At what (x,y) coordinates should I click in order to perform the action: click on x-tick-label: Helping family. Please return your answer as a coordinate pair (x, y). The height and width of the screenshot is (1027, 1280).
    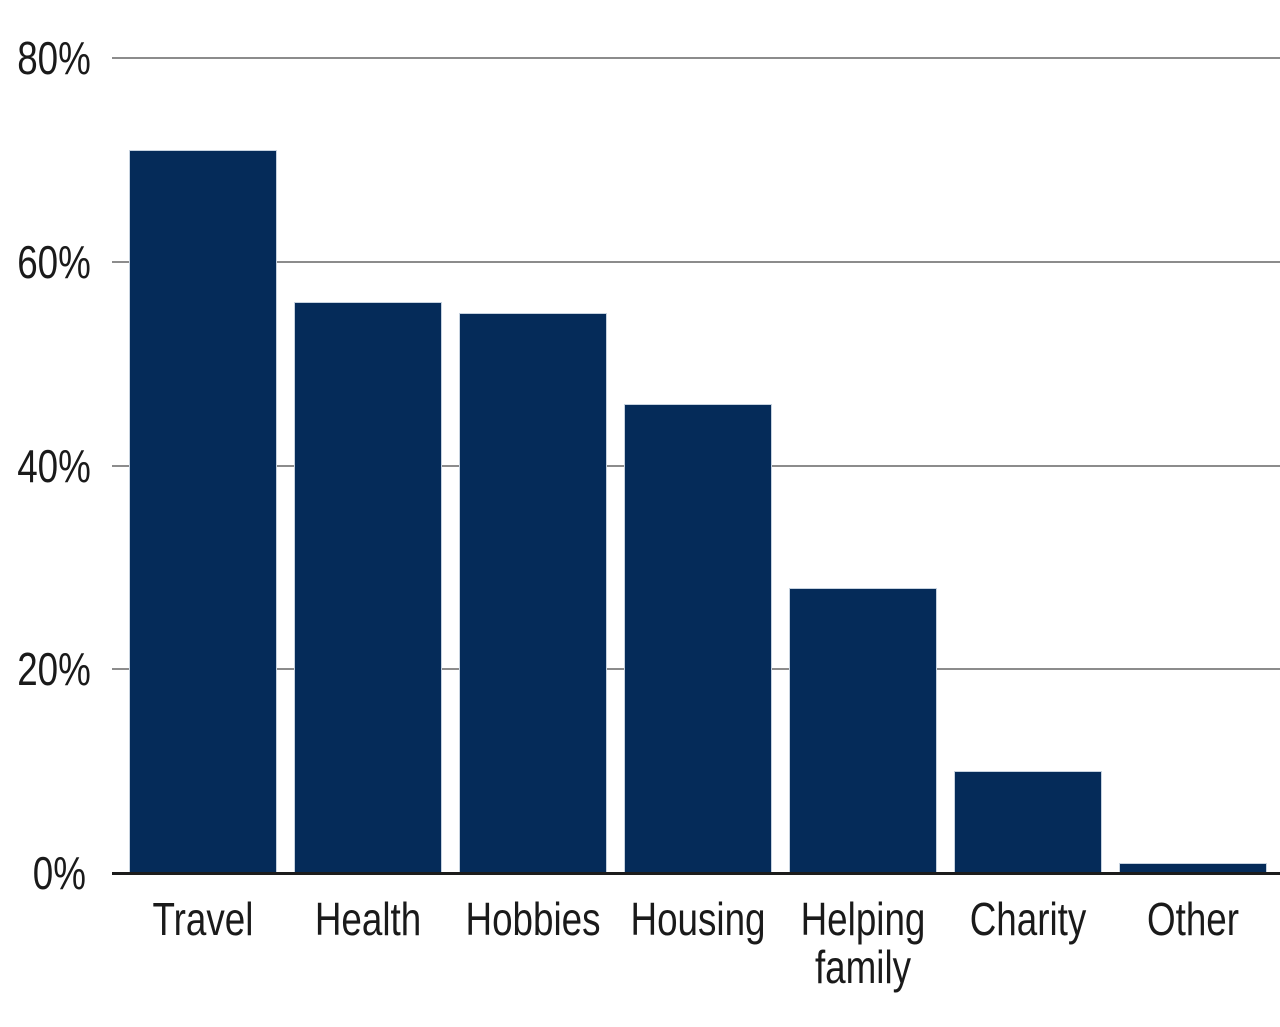
    Looking at the image, I should click on (863, 943).